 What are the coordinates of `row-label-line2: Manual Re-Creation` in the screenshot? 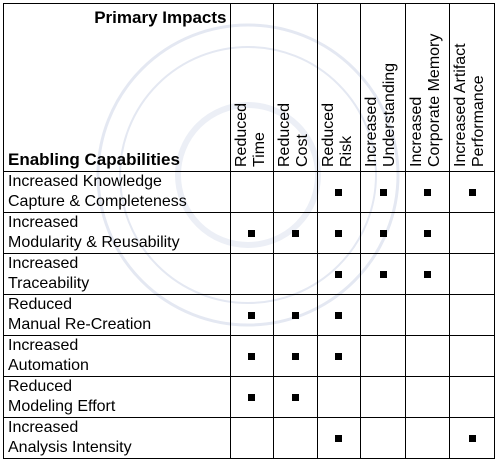 It's located at (80, 324).